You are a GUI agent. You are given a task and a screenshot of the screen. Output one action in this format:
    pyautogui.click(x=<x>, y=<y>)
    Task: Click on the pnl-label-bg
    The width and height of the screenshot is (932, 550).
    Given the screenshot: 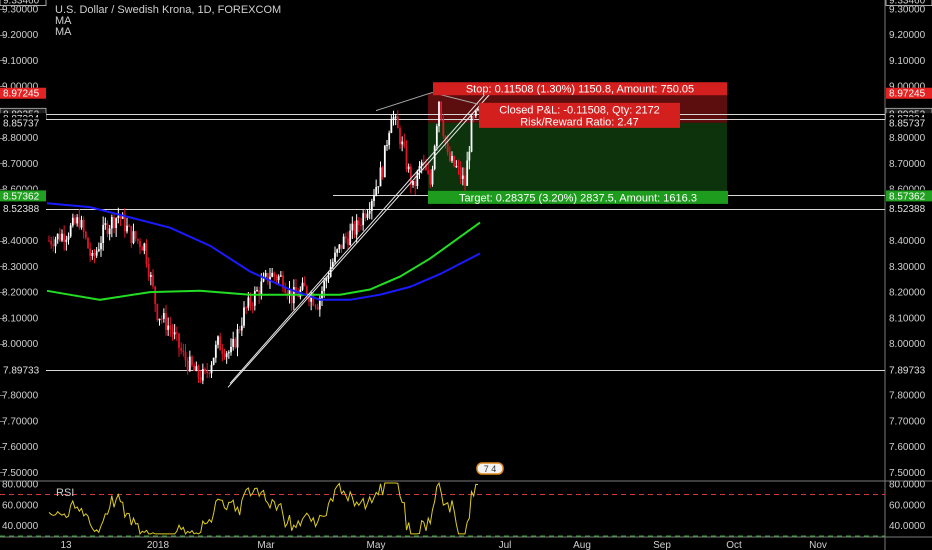 What is the action you would take?
    pyautogui.click(x=579, y=115)
    